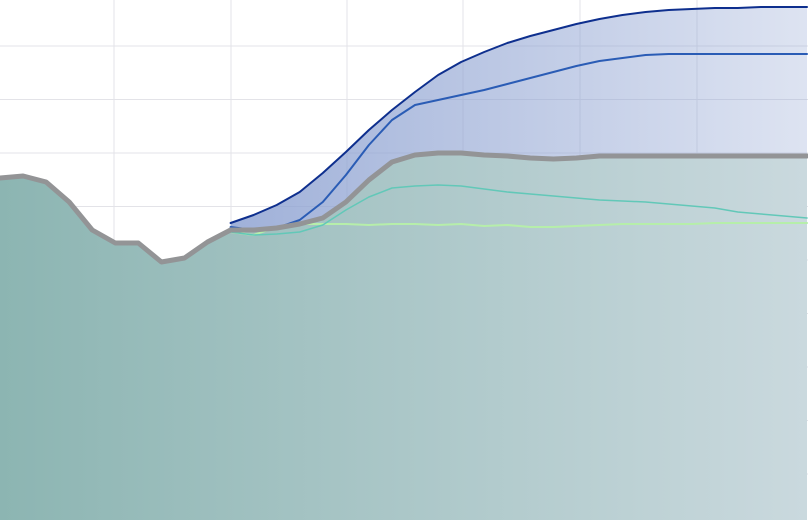 The image size is (808, 520). I want to click on series-line-baseline, so click(518, 191).